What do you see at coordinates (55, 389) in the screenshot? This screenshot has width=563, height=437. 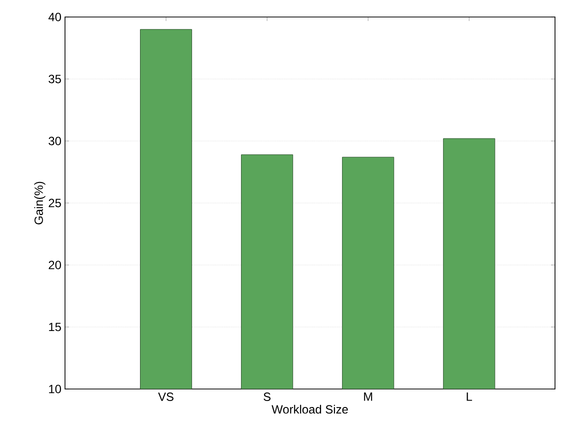 I see `y-tick-label: 10` at bounding box center [55, 389].